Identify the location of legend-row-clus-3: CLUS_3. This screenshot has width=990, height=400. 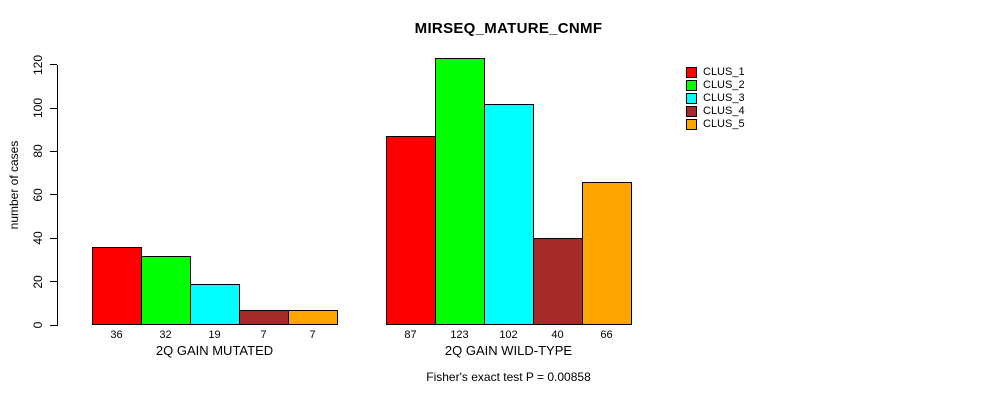
(715, 98).